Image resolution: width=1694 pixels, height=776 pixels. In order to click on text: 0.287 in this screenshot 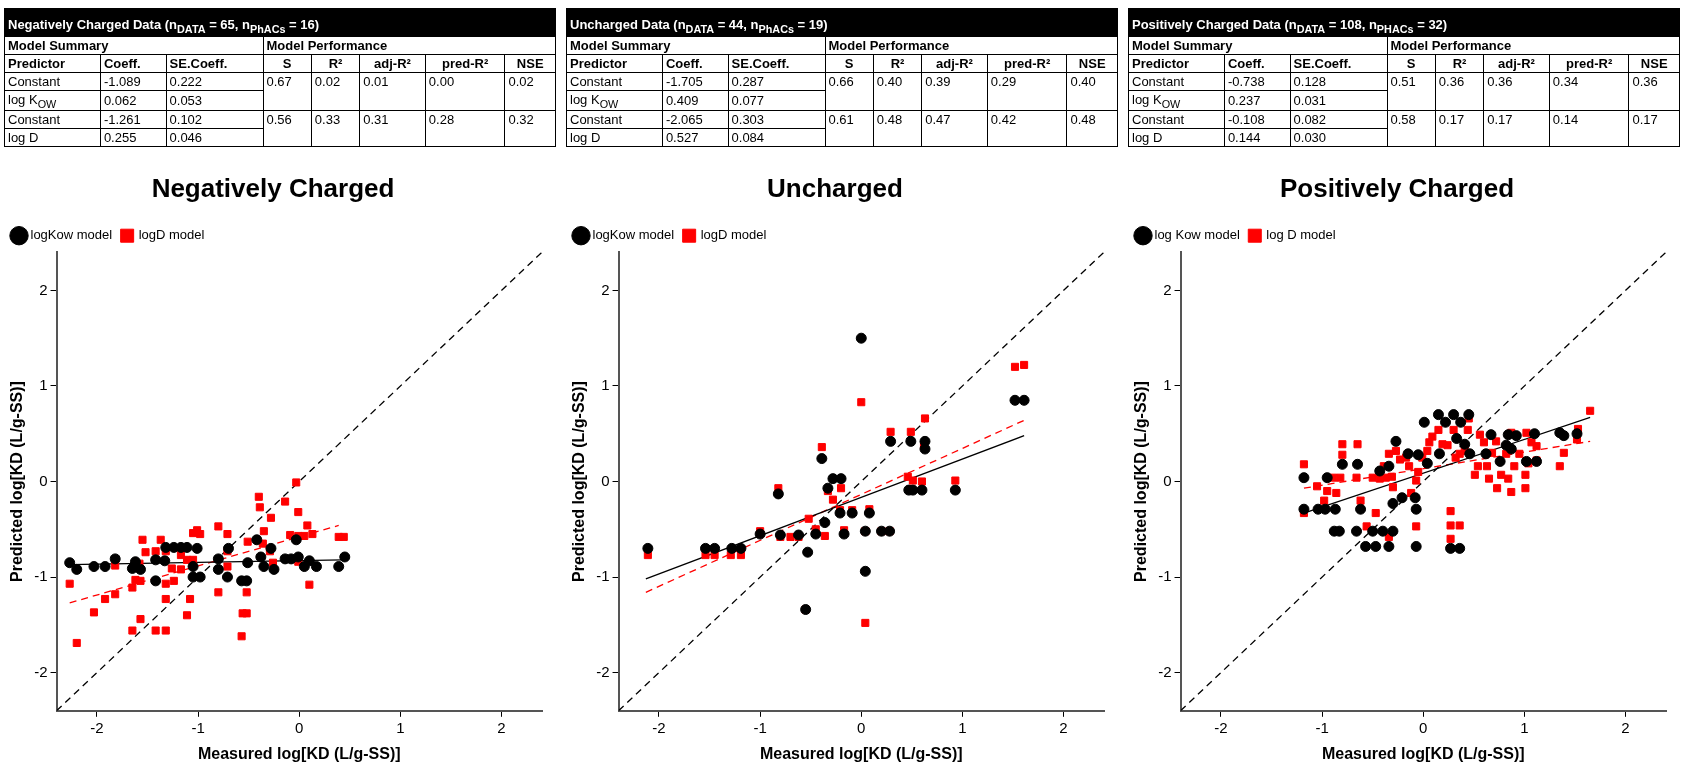, I will do `click(748, 81)`.